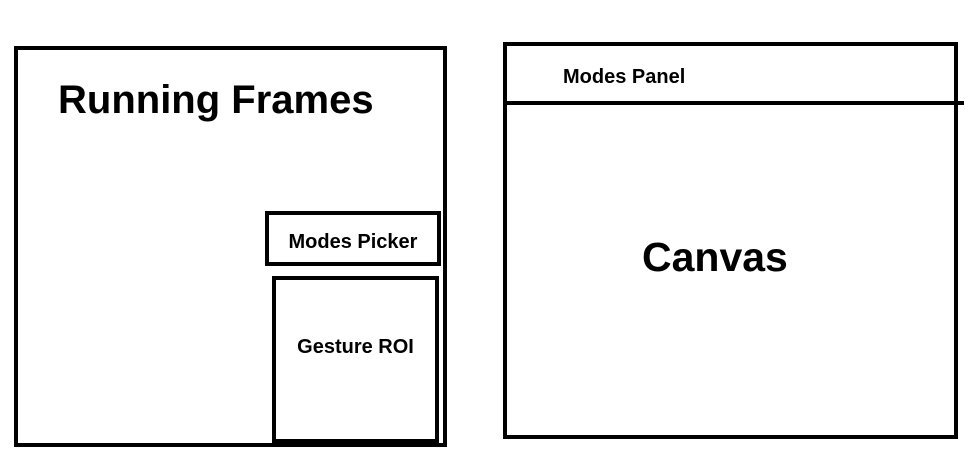  Describe the element at coordinates (216, 100) in the screenshot. I see `running-frames-title: Running Frames` at that location.